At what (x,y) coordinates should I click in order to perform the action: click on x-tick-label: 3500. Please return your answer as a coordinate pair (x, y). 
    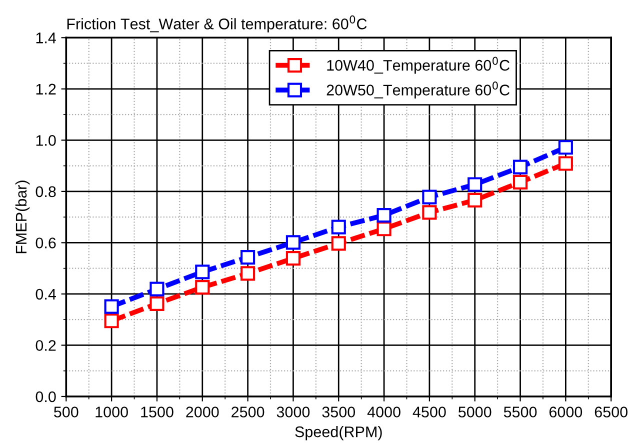
    Looking at the image, I should click on (339, 412).